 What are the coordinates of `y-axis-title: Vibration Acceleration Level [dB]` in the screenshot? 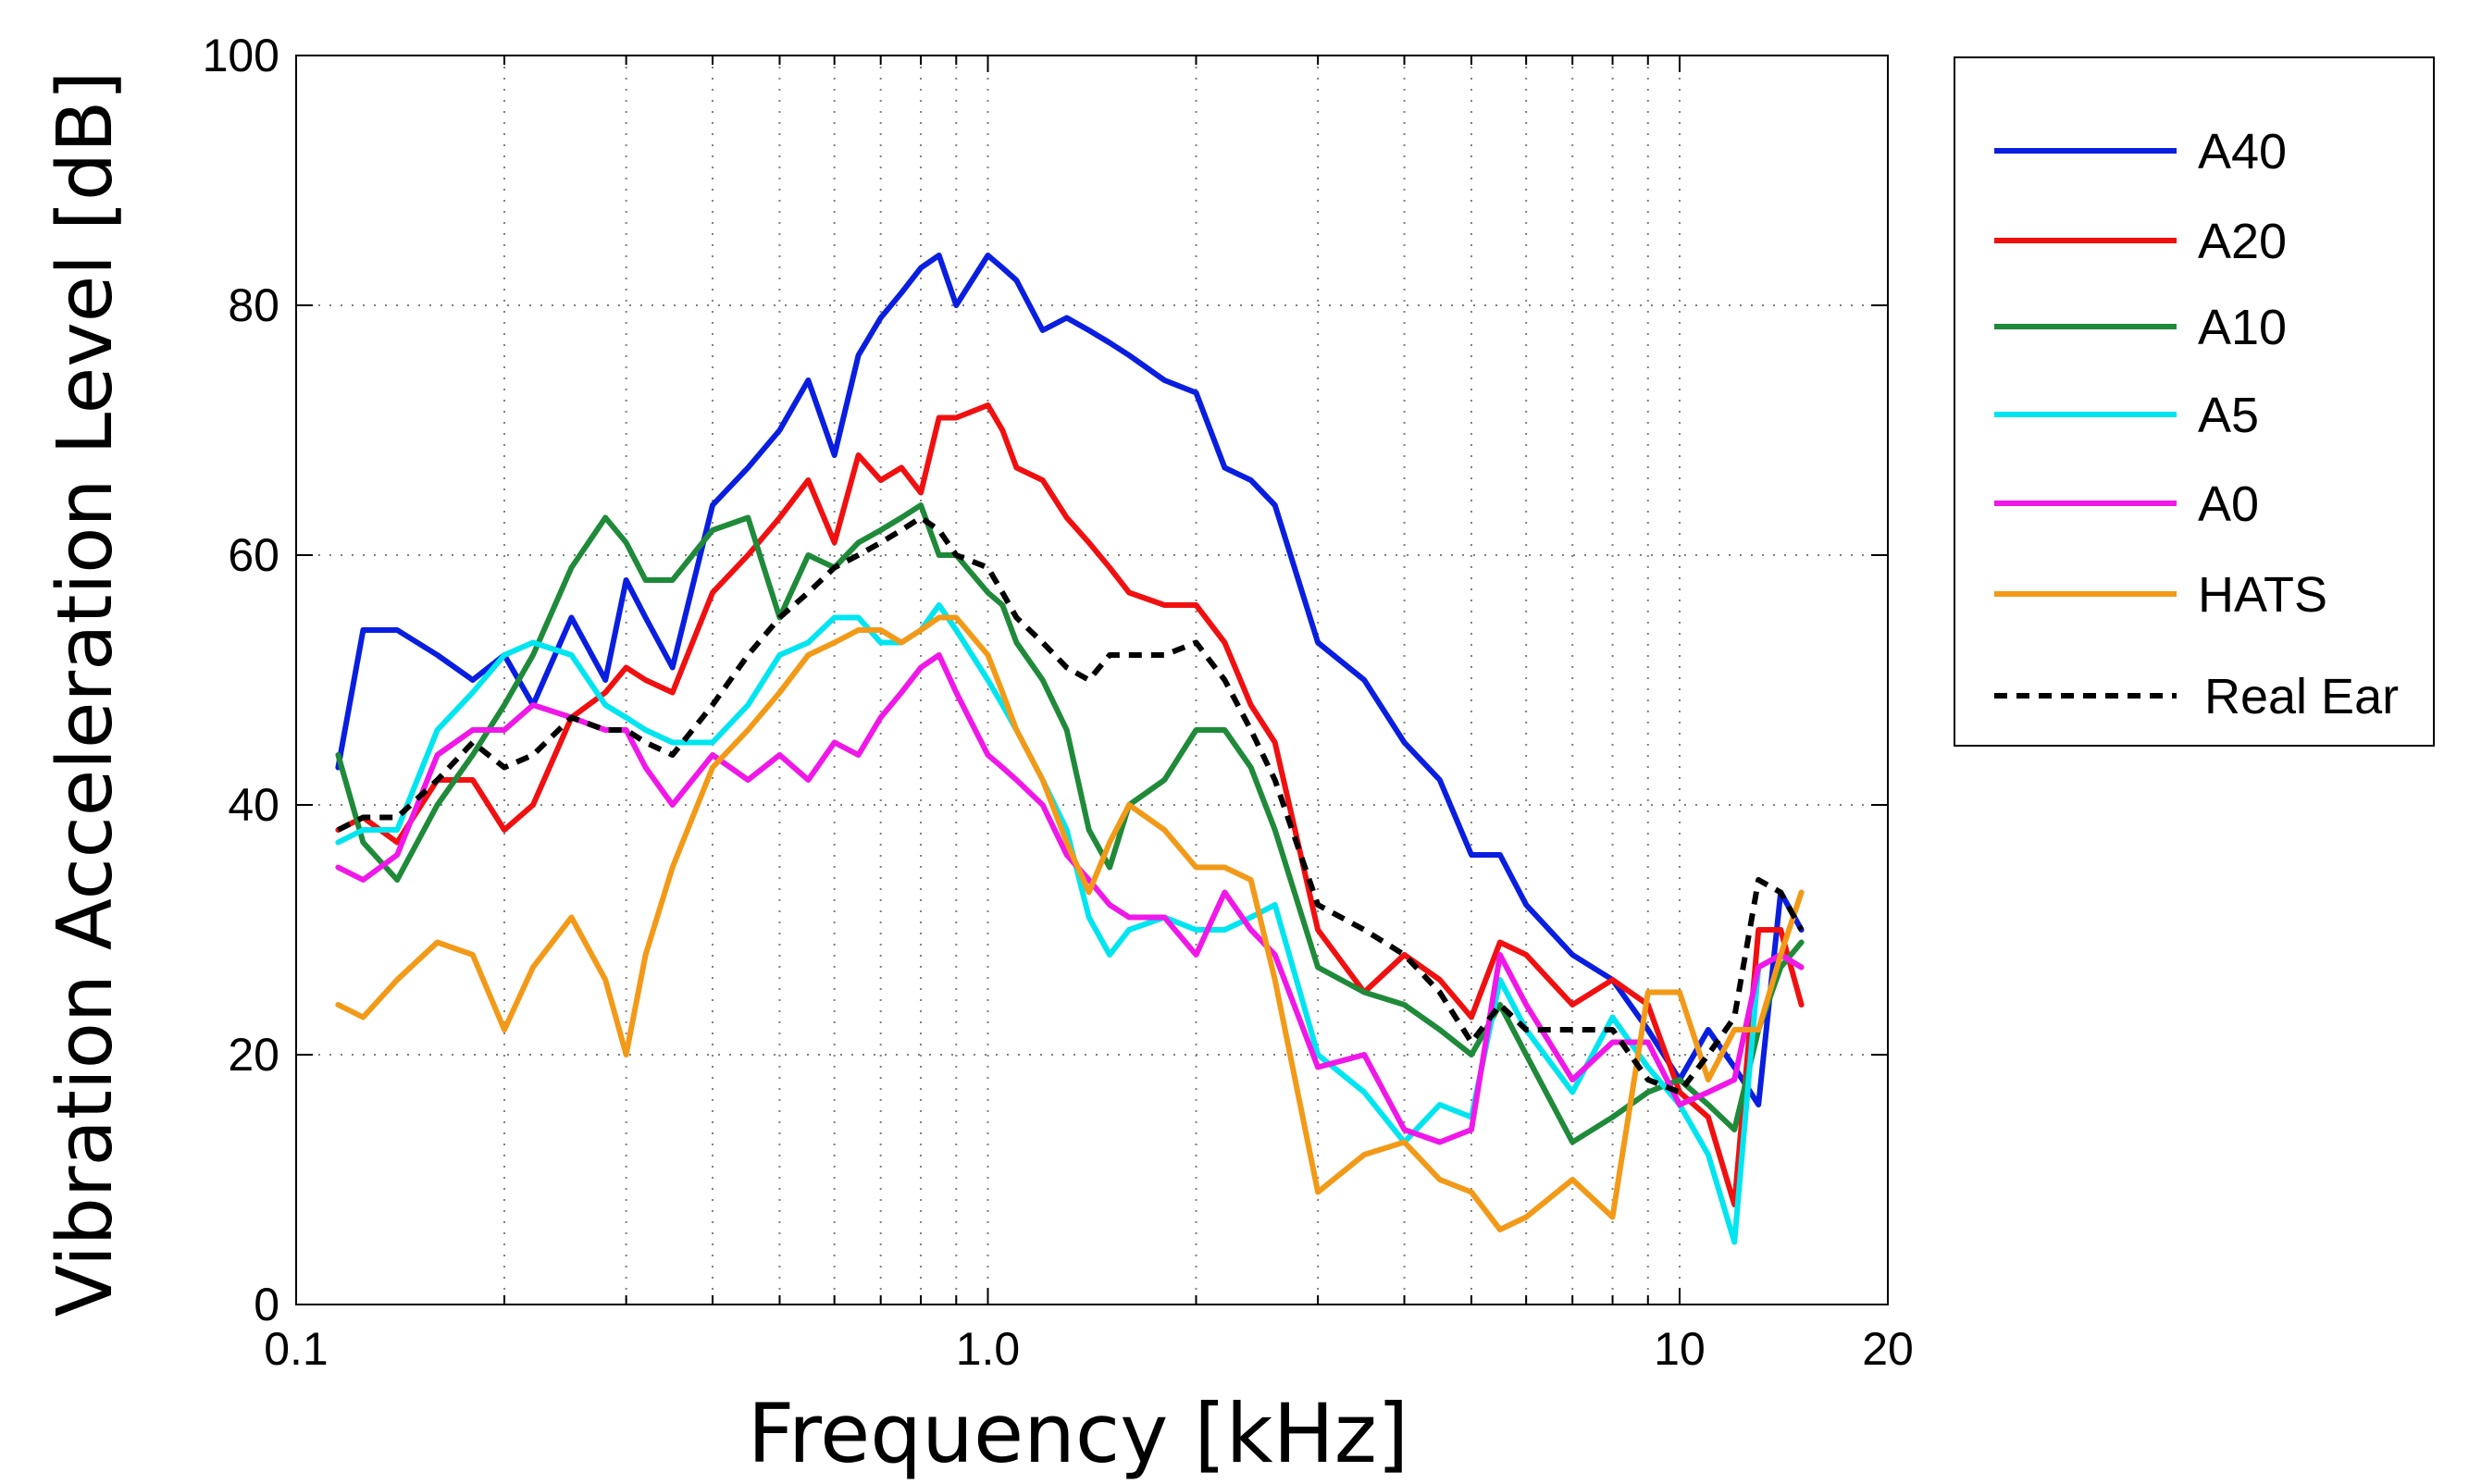 It's located at (86, 694).